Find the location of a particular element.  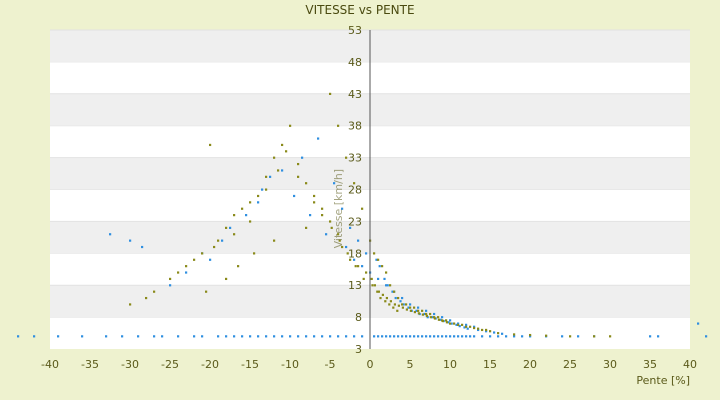

x-tick-label: -30 is located at coordinates (130, 364).